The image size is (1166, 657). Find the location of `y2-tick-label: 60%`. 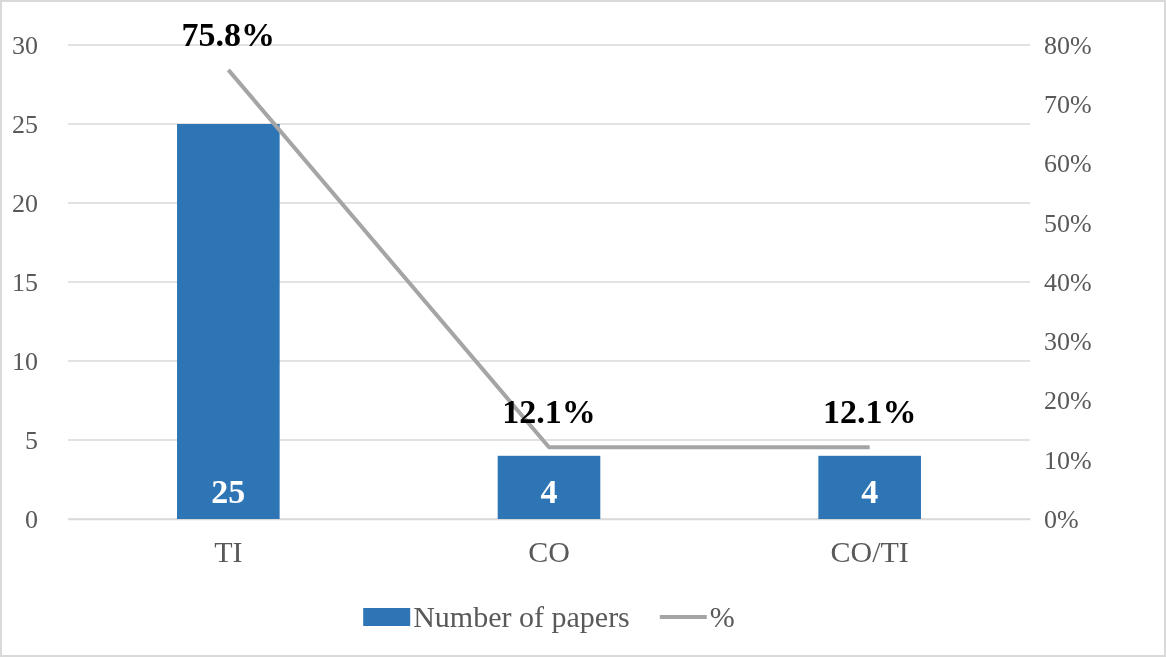

y2-tick-label: 60% is located at coordinates (1068, 164).